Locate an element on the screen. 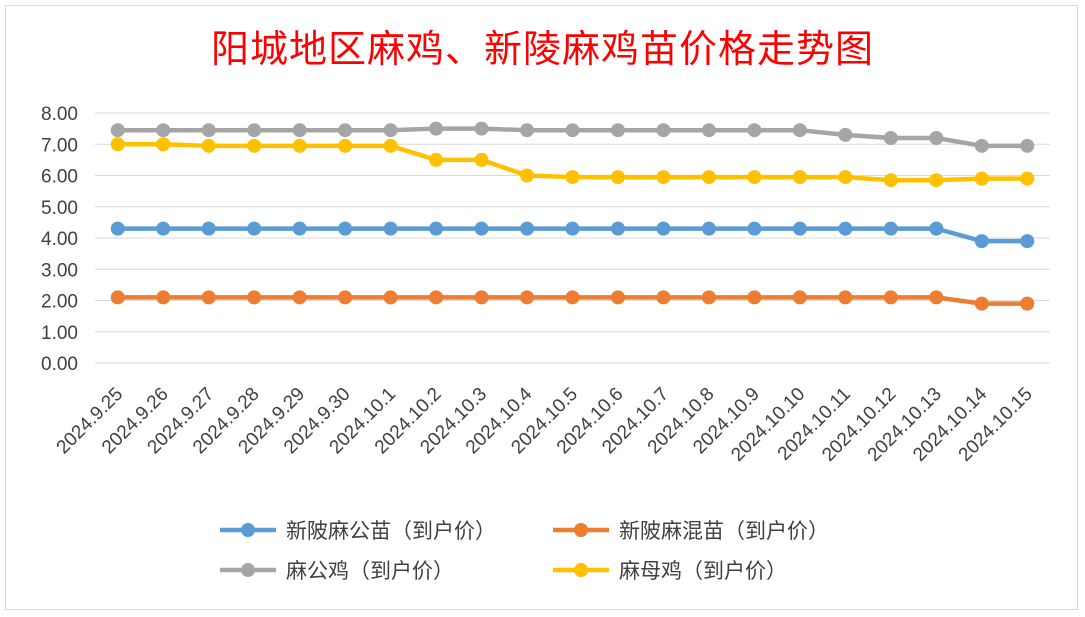  legend-item: 新陂麻混苗（到户价） is located at coordinates (691, 531).